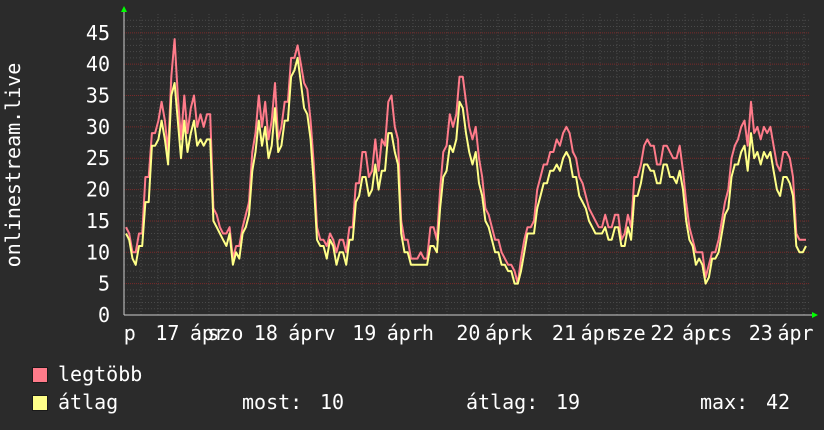 This screenshot has height=430, width=824. Describe the element at coordinates (761, 333) in the screenshot. I see `x-tick-label: 23` at that location.